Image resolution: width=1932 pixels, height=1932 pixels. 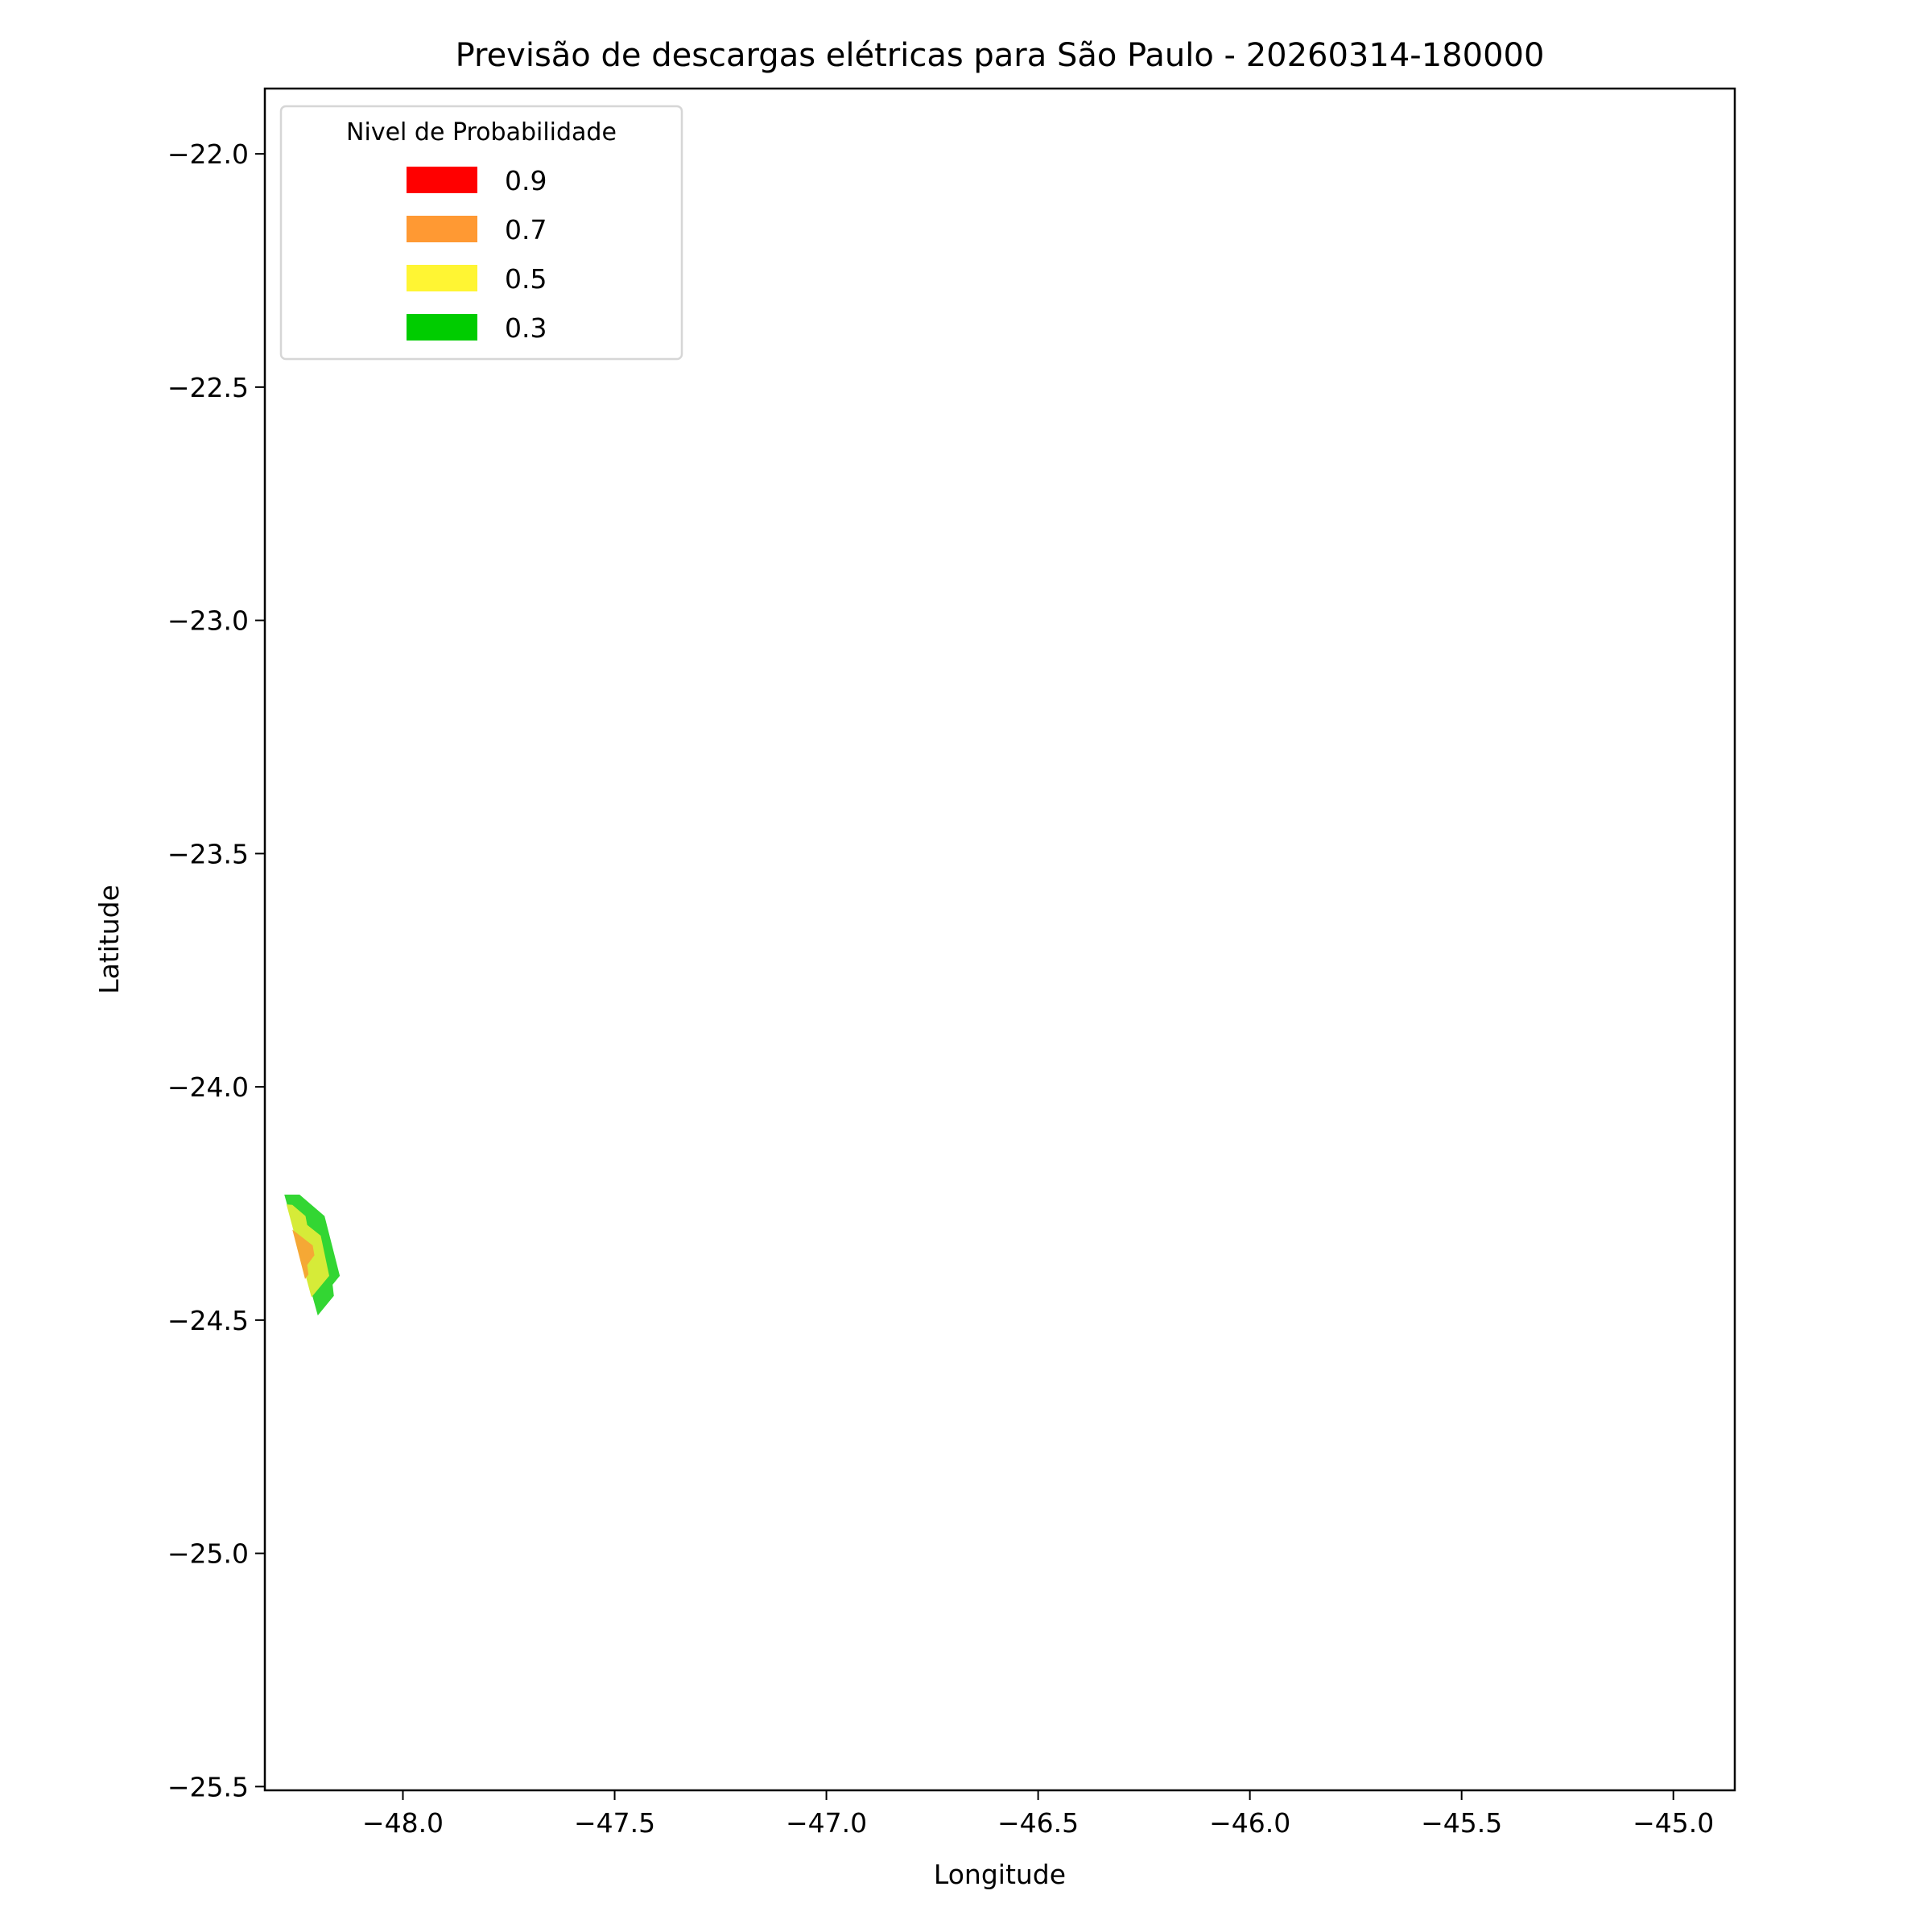 I want to click on x-axis: −48.0 −47.5 −47.0 −46.5 −46.0 −45.5 −45.0, so click(x=1038, y=1814).